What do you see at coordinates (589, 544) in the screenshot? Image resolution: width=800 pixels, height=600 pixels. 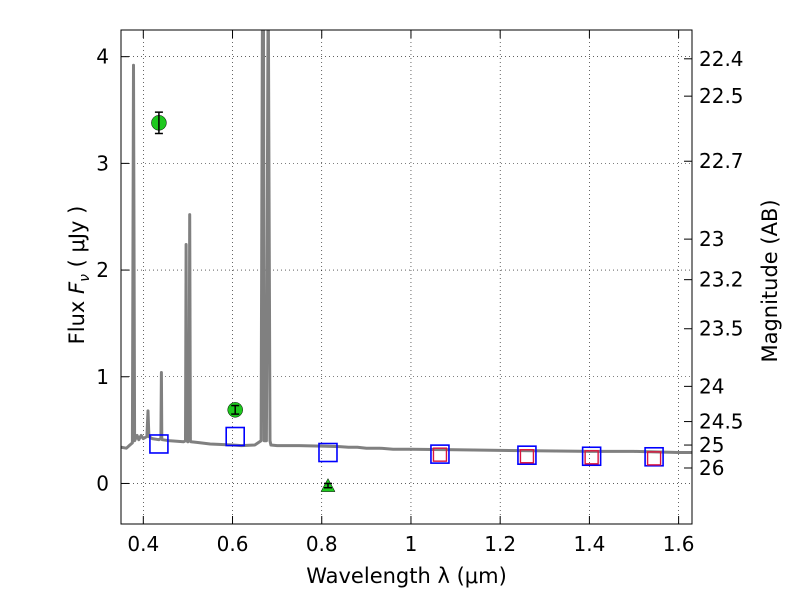 I see `x-tick-label: 1.4` at bounding box center [589, 544].